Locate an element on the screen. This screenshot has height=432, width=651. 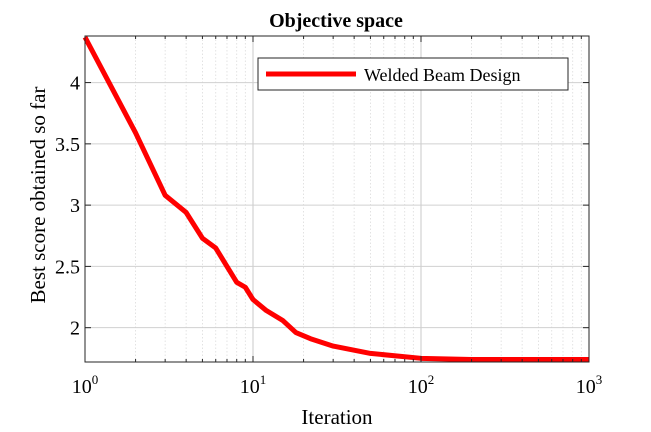
y-tick-label: 2.5 is located at coordinates (67, 267).